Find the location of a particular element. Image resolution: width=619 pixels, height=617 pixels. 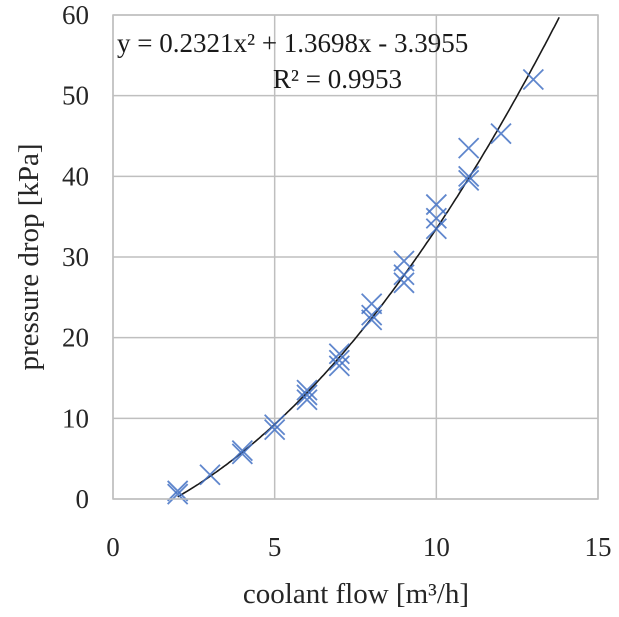

y-tick-label: 40 is located at coordinates (75, 176).